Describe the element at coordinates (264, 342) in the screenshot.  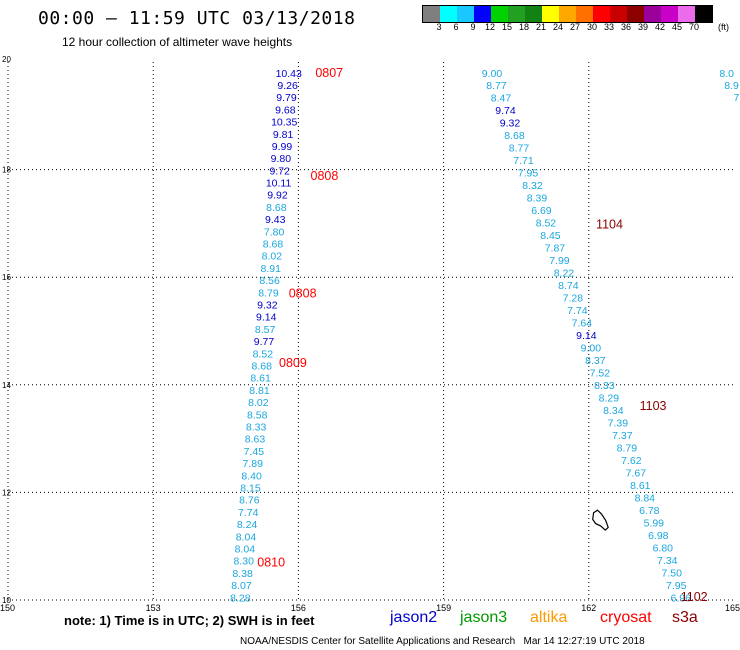
I see `swh-label-west: 9.77` at that location.